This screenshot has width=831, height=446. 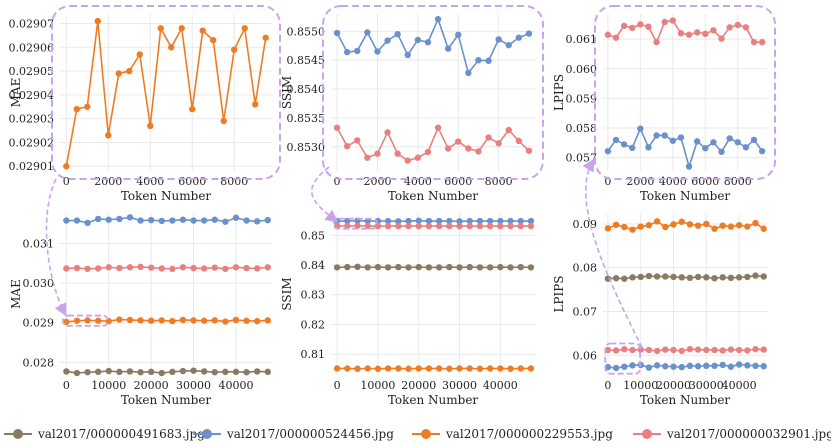 What do you see at coordinates (585, 224) in the screenshot?
I see `y-tick-label: 0.09` at bounding box center [585, 224].